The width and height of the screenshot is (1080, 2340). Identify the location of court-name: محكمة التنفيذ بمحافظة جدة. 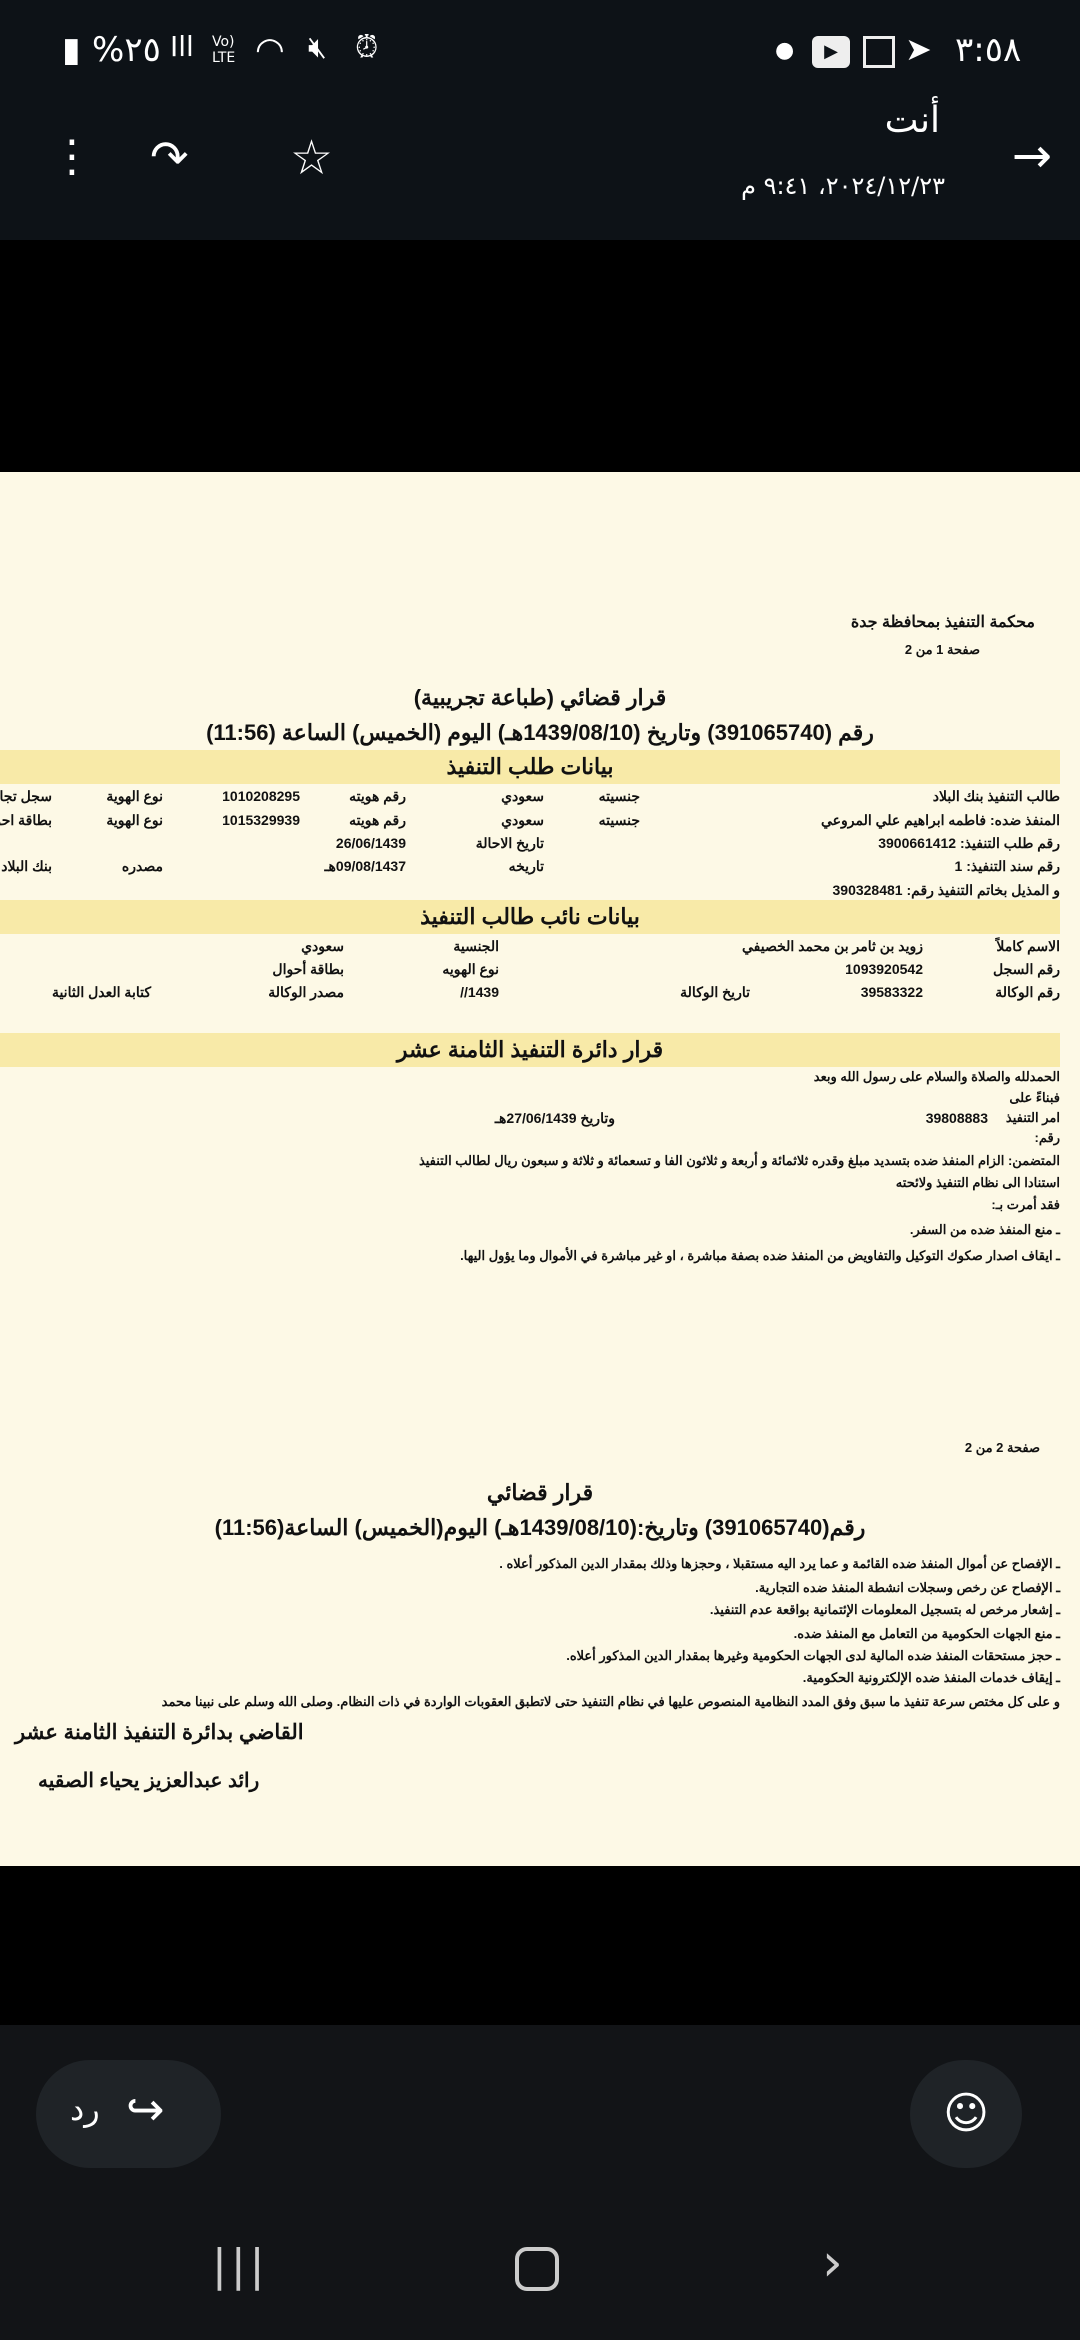
(942, 622).